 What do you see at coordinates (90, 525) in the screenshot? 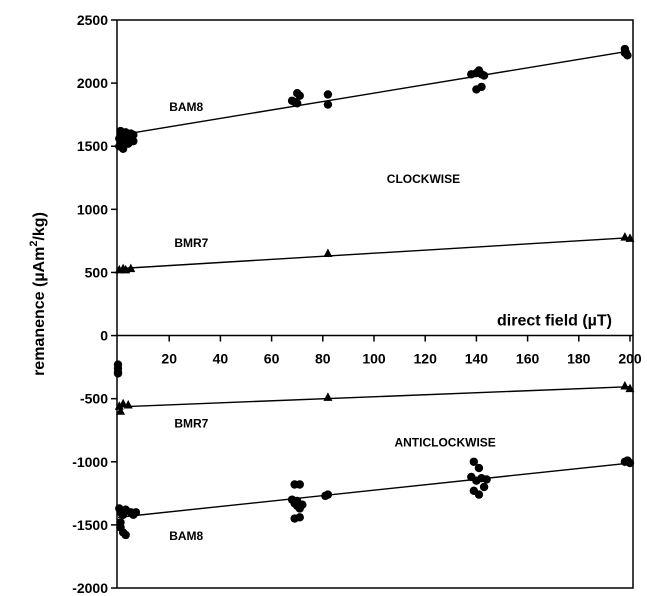
I see `y-tick-label: -1500` at bounding box center [90, 525].